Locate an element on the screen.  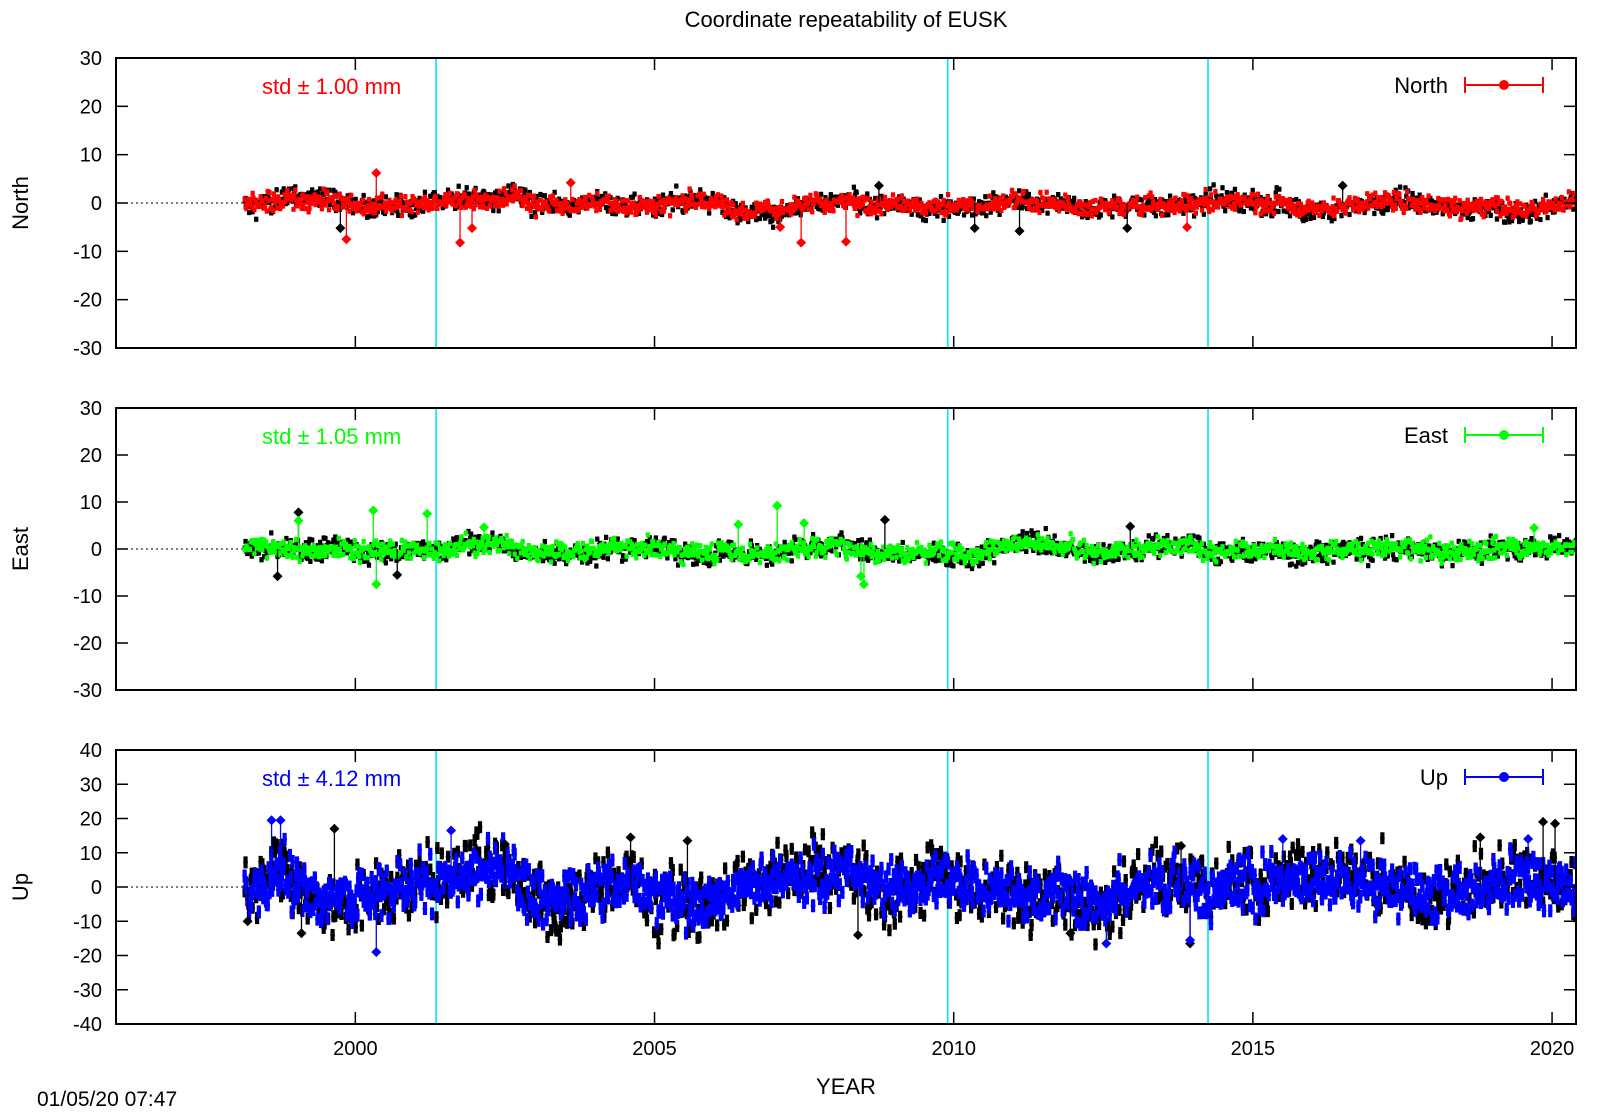
std-label: std ± 1.05 mm is located at coordinates (331, 436).